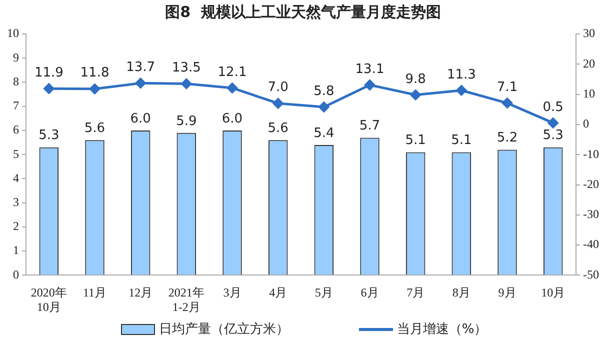 Image resolution: width=608 pixels, height=346 pixels. I want to click on y-tick-label: 0, so click(16, 274).